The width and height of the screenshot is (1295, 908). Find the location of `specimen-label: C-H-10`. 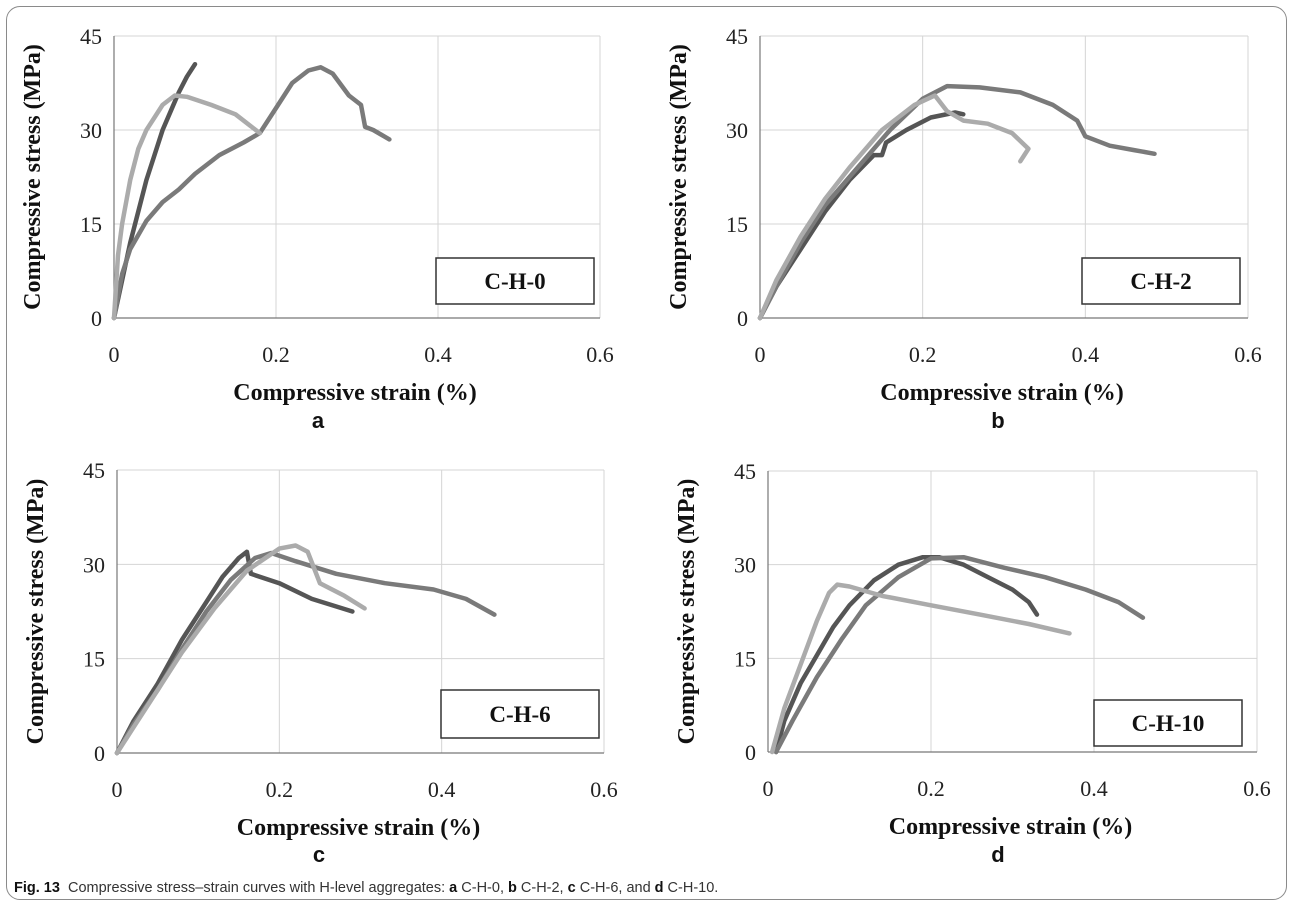

specimen-label: C-H-10 is located at coordinates (1168, 723).